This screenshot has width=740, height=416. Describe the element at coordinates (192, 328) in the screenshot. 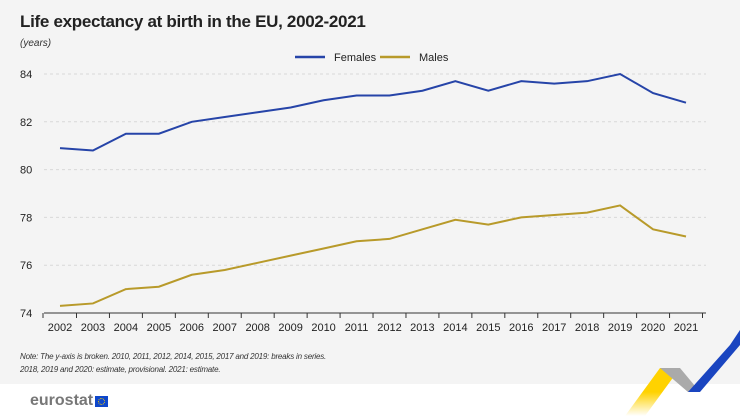

I see `x-tick-label: 2006` at that location.